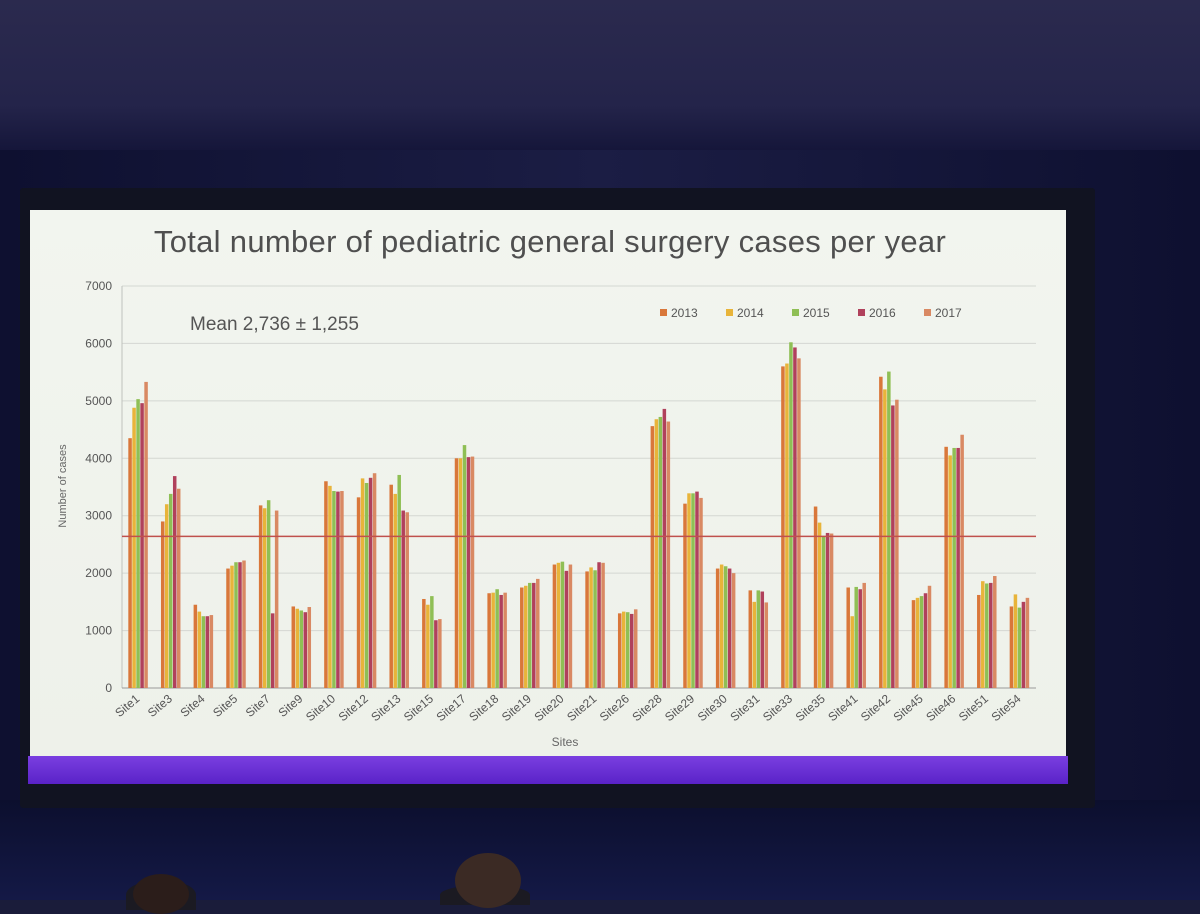  Describe the element at coordinates (225, 705) in the screenshot. I see `x-tick-label: Site5` at that location.